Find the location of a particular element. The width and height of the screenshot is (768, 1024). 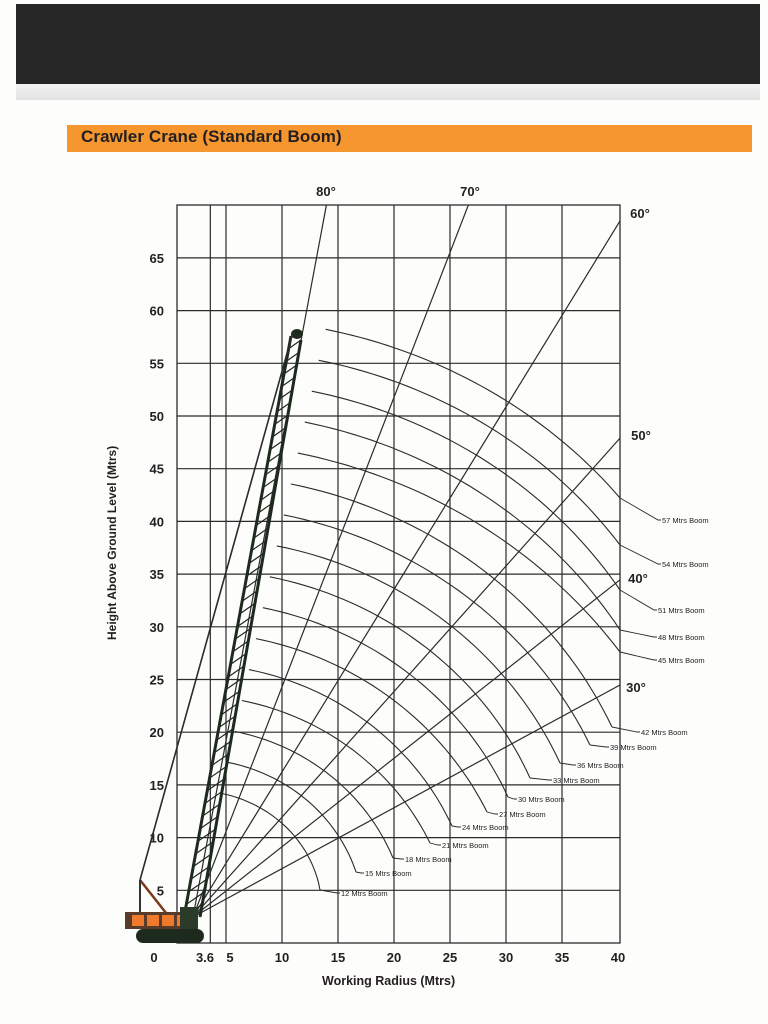

header-bar is located at coordinates (388, 44).